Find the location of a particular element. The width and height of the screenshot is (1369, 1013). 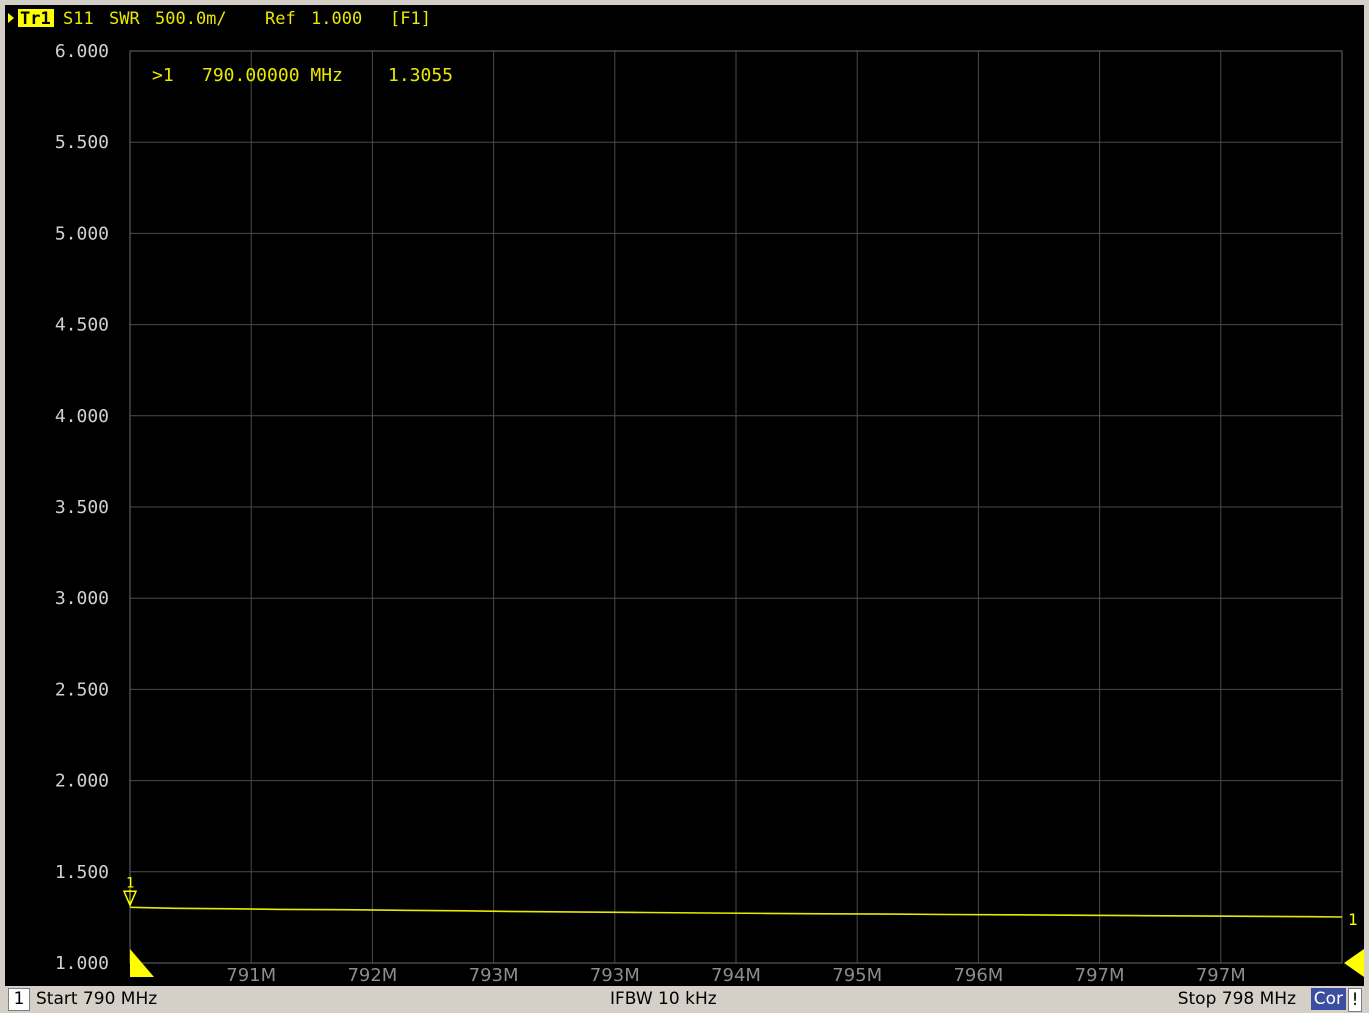

x-tick-label: 794M is located at coordinates (736, 975).